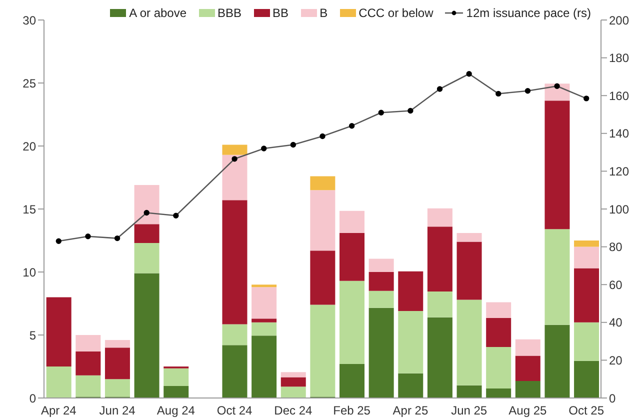 The height and width of the screenshot is (418, 633). What do you see at coordinates (324, 13) in the screenshot?
I see `legend-label: B` at bounding box center [324, 13].